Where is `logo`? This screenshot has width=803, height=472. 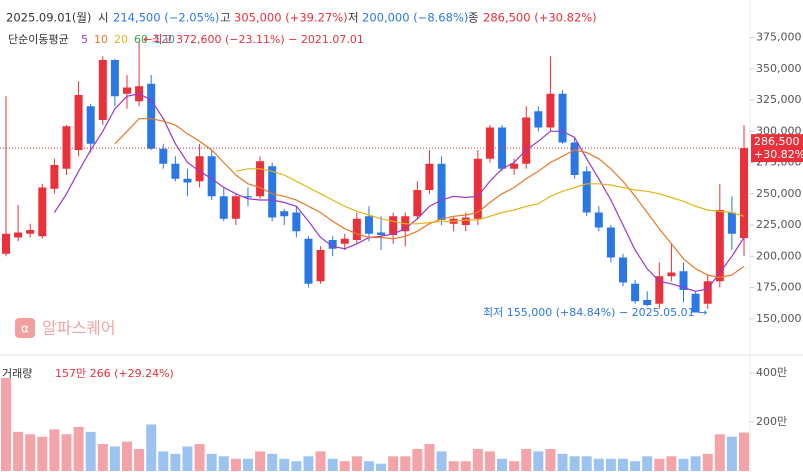 logo is located at coordinates (25, 328).